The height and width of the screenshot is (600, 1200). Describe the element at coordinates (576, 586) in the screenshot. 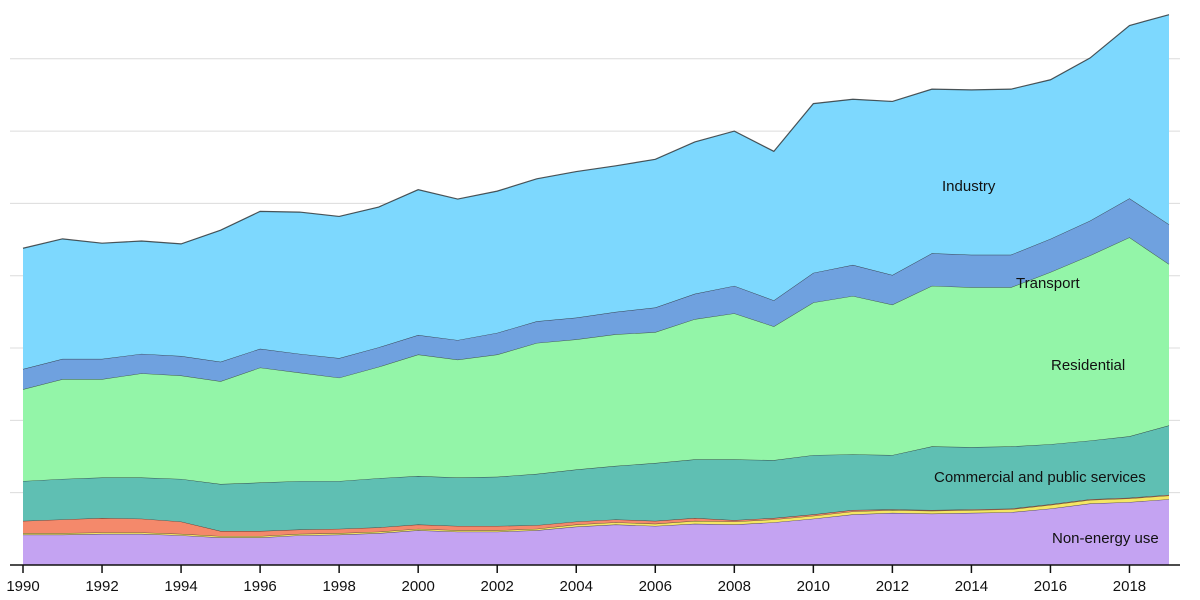

I see `x-tick-label-2004: 2004` at that location.